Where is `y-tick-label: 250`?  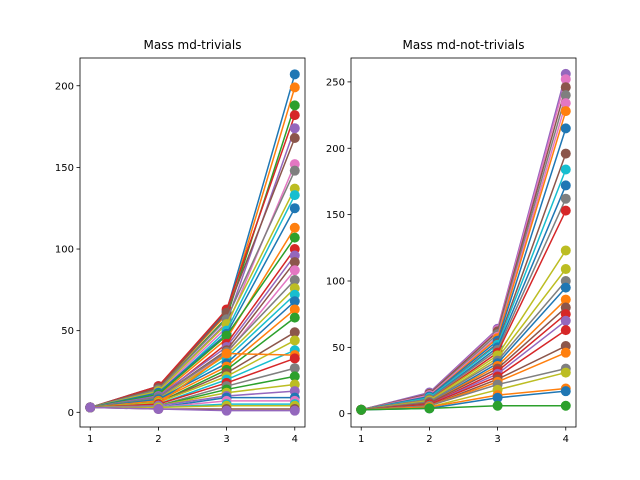 y-tick-label: 250 is located at coordinates (335, 82).